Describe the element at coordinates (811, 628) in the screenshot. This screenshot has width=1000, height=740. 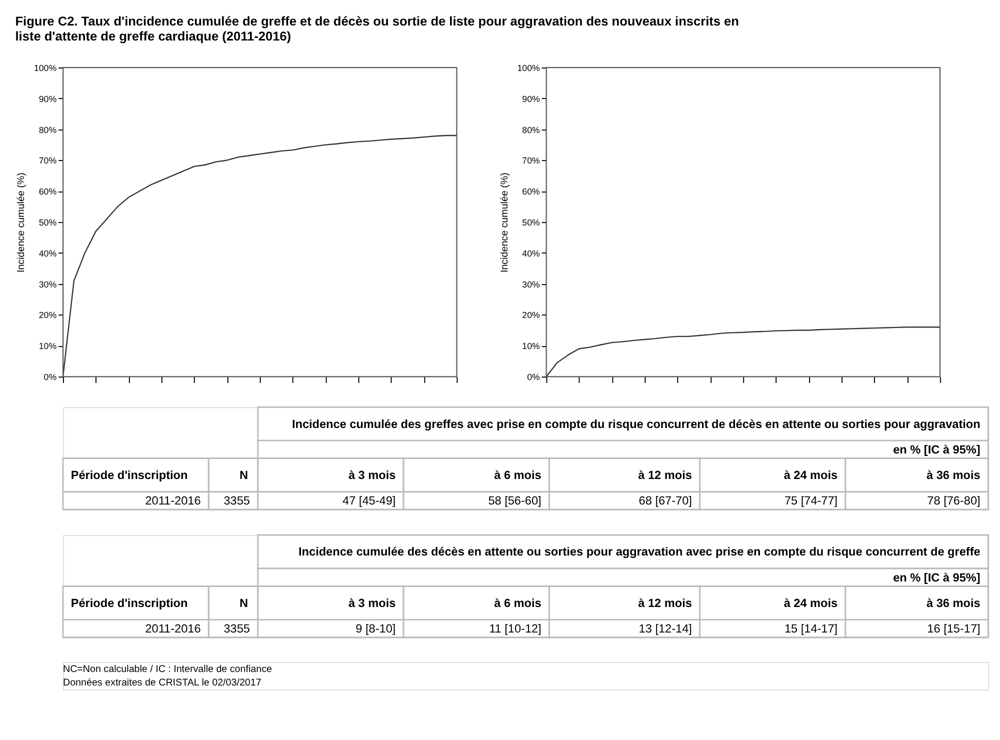
I see `text: 15 [14-17]` at that location.